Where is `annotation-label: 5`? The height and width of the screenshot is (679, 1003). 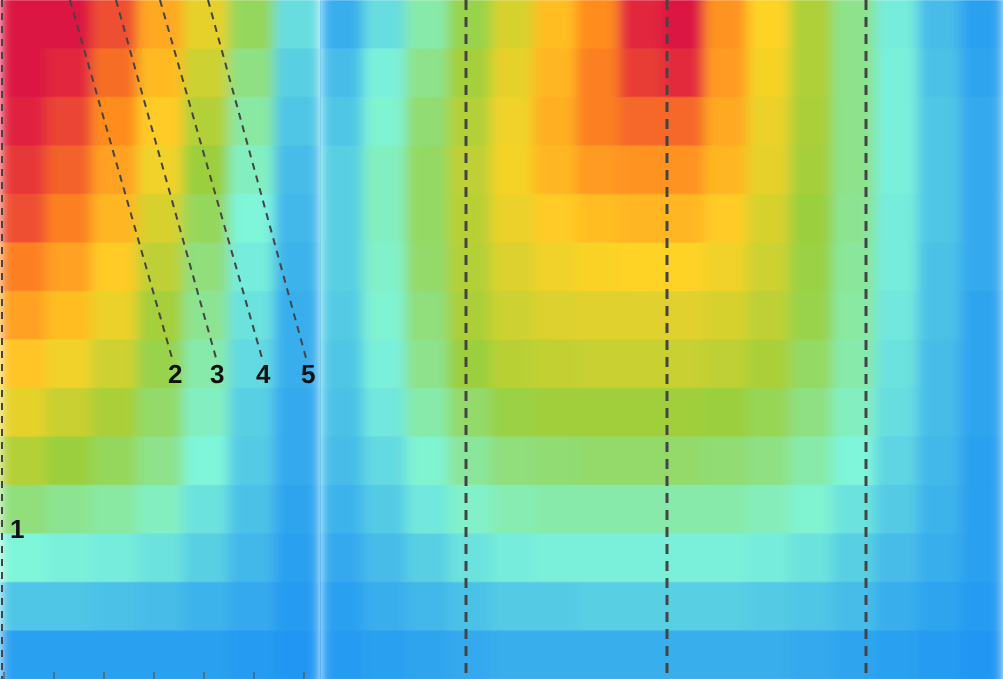 annotation-label: 5 is located at coordinates (308, 374).